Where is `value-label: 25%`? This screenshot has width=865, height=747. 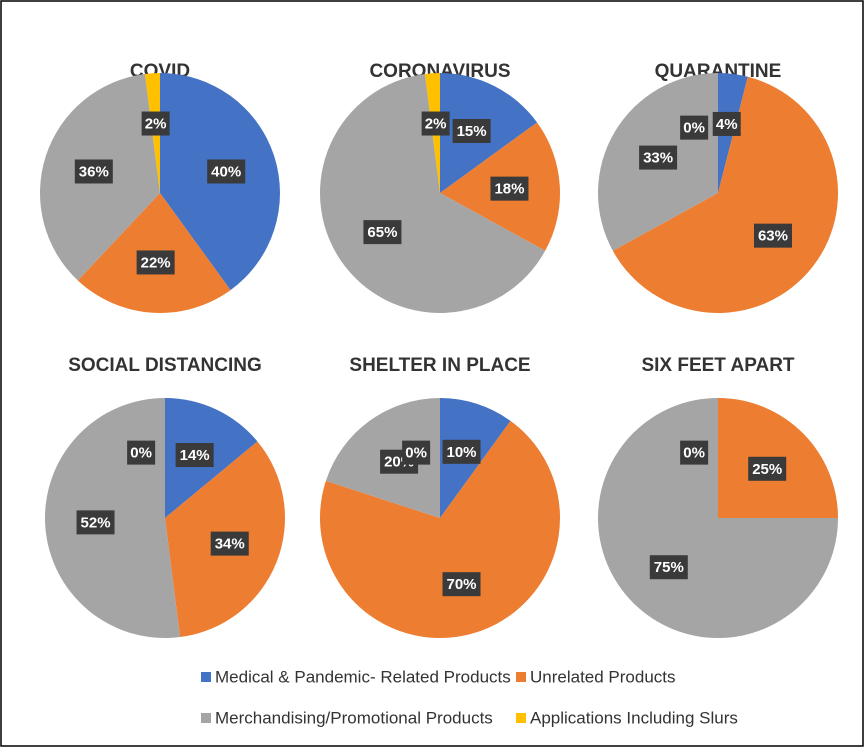 value-label: 25% is located at coordinates (767, 469).